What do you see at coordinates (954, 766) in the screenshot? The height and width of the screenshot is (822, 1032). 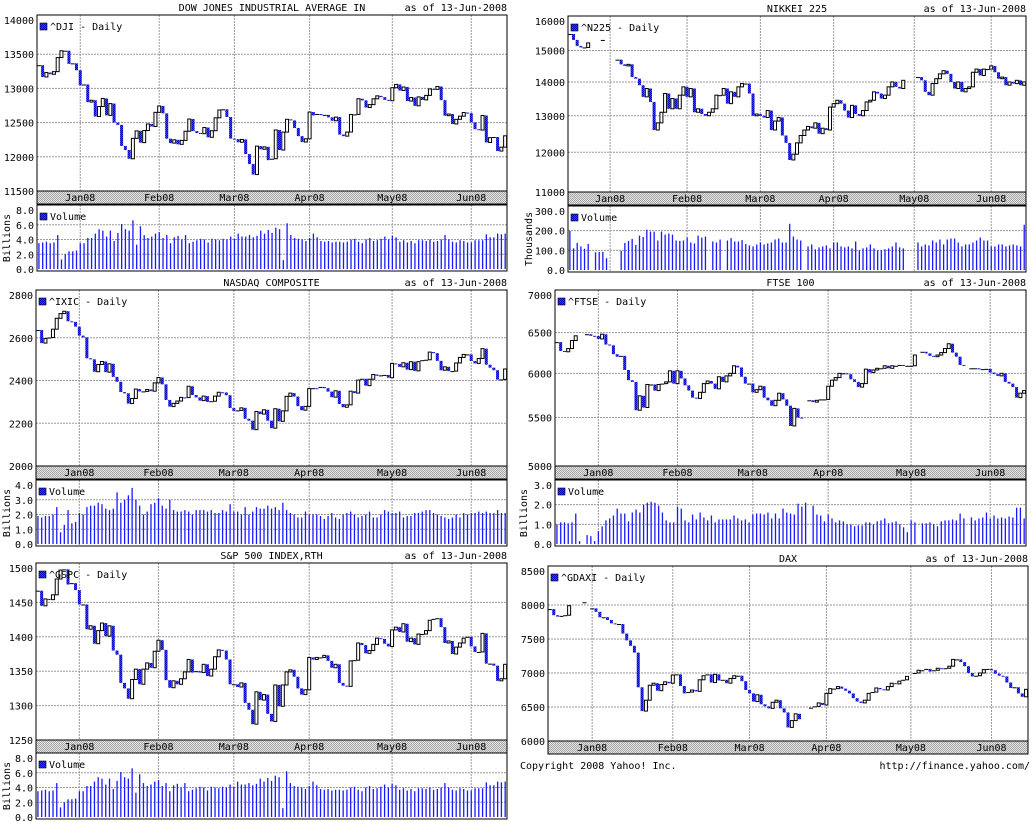 I see `yahoo-finance-link: http://finance.yahoo.com/` at bounding box center [954, 766].